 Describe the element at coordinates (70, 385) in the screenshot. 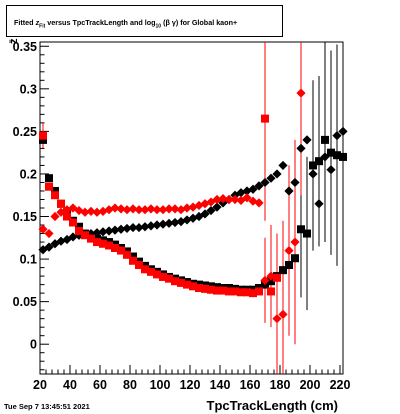

I see `x-tick-label: 40` at that location.